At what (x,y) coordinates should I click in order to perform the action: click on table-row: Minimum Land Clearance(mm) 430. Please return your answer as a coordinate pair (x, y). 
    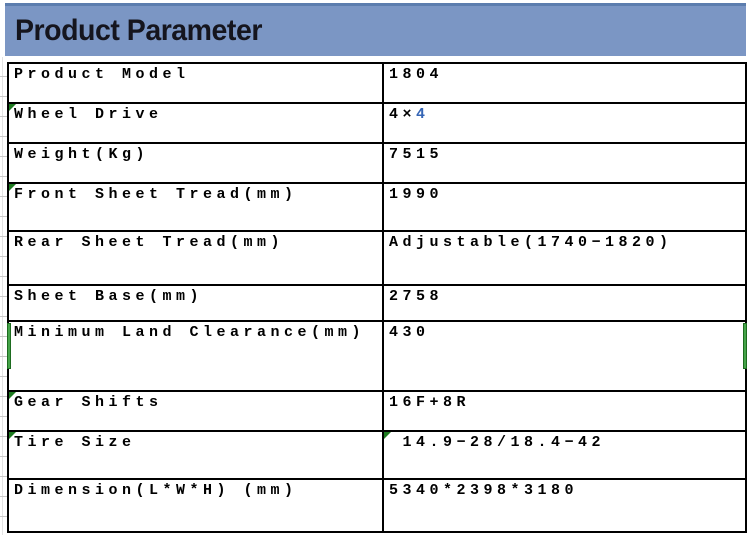
    Looking at the image, I should click on (377, 357).